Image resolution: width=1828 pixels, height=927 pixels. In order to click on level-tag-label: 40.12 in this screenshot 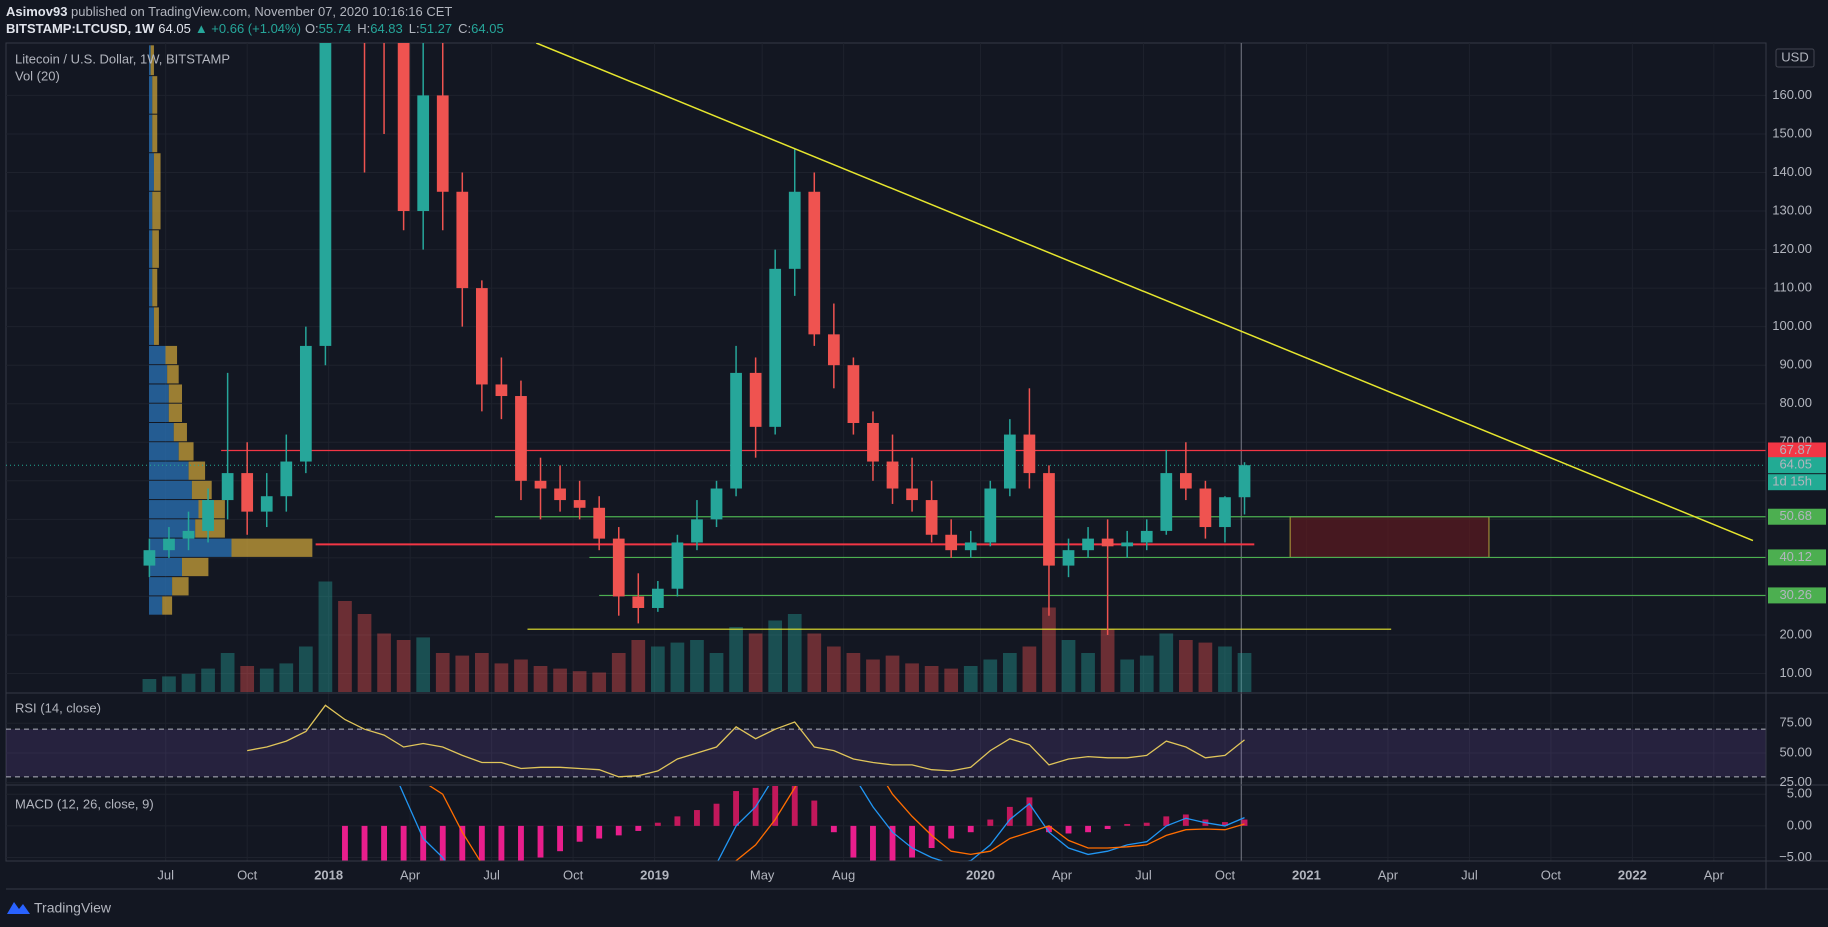, I will do `click(1795, 556)`.